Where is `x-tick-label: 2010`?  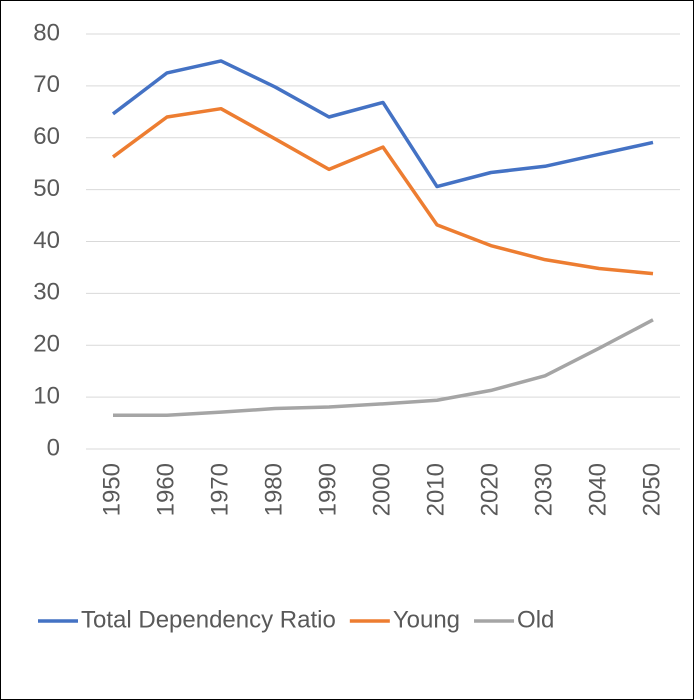
x-tick-label: 2010 is located at coordinates (435, 489).